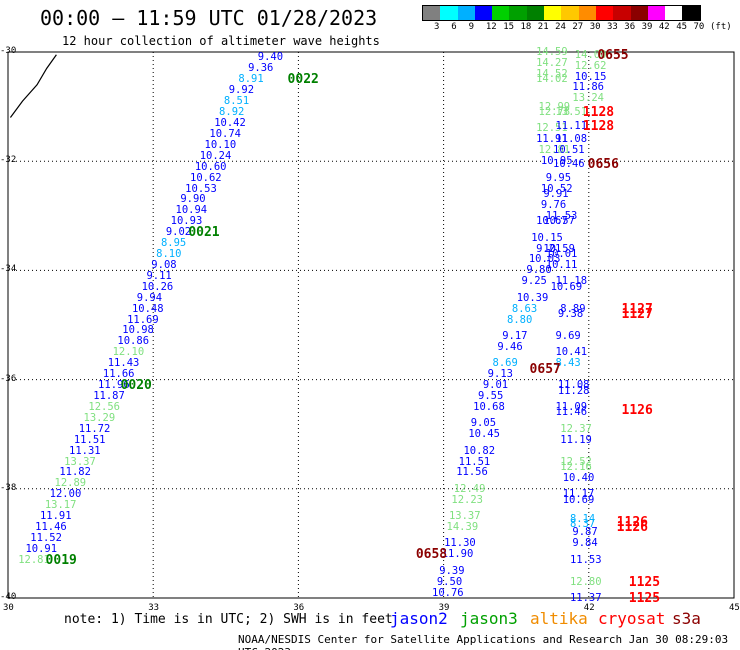 The image size is (740, 650). I want to click on wave-height-value: 9.08, so click(164, 264).